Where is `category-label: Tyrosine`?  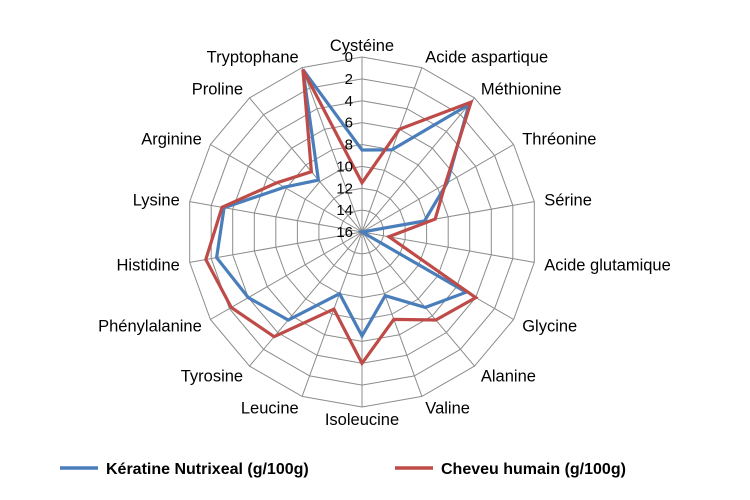
category-label: Tyrosine is located at coordinates (212, 376).